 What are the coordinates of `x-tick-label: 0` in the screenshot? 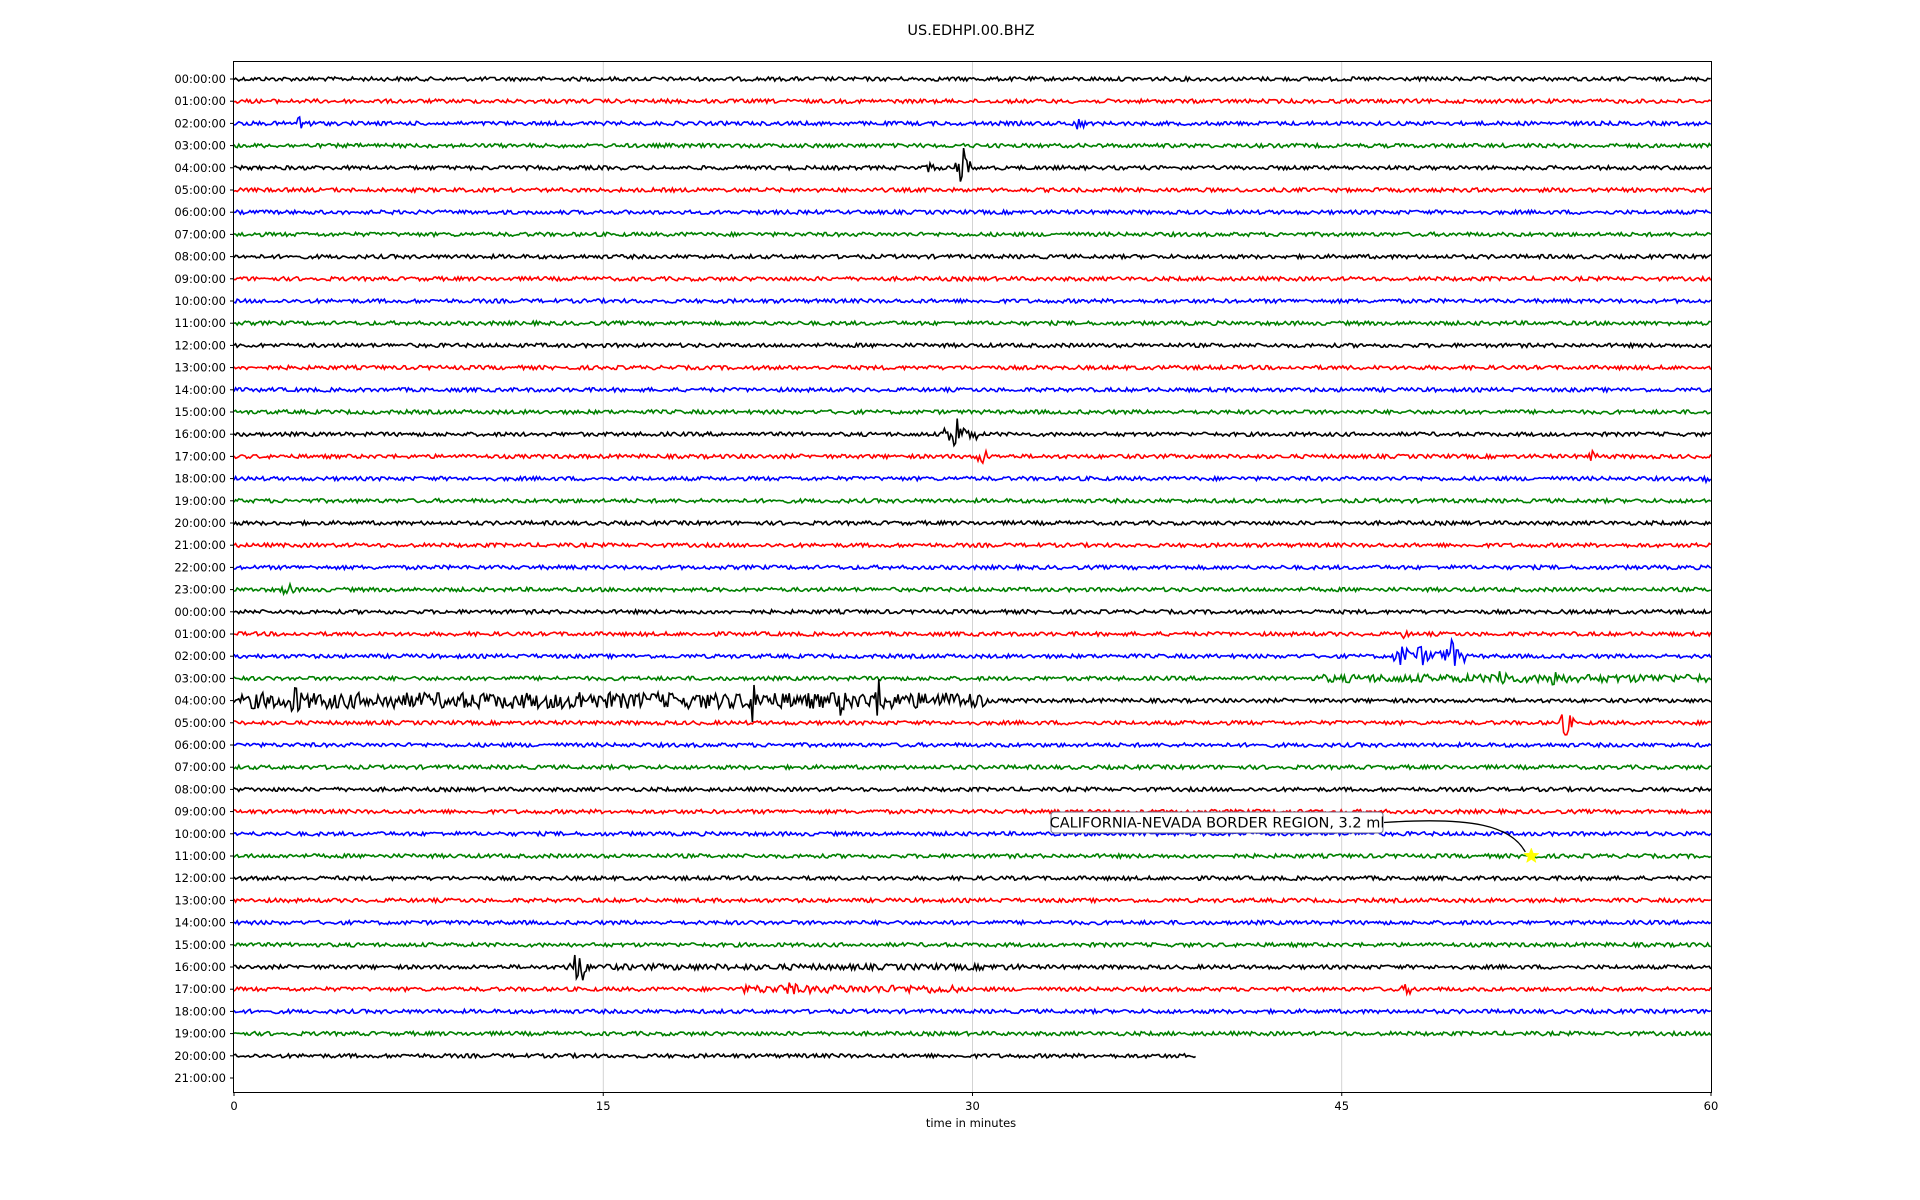 It's located at (233, 1106).